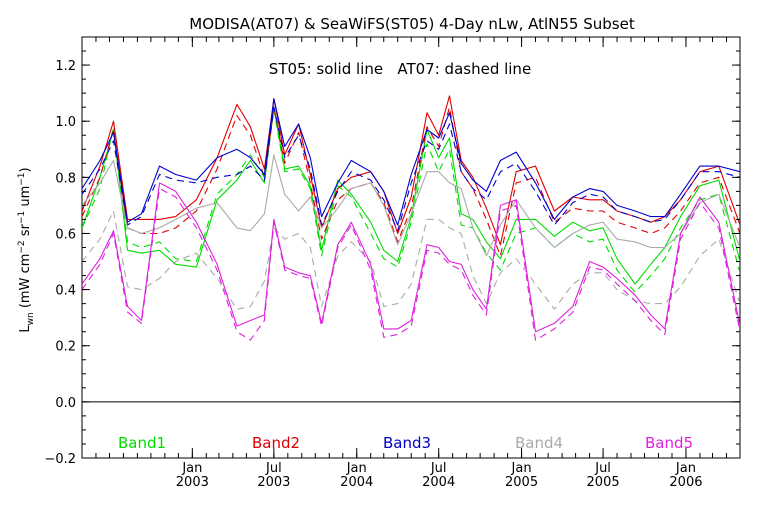 Image resolution: width=768 pixels, height=512 pixels. I want to click on legend-label-band2: Band2, so click(276, 443).